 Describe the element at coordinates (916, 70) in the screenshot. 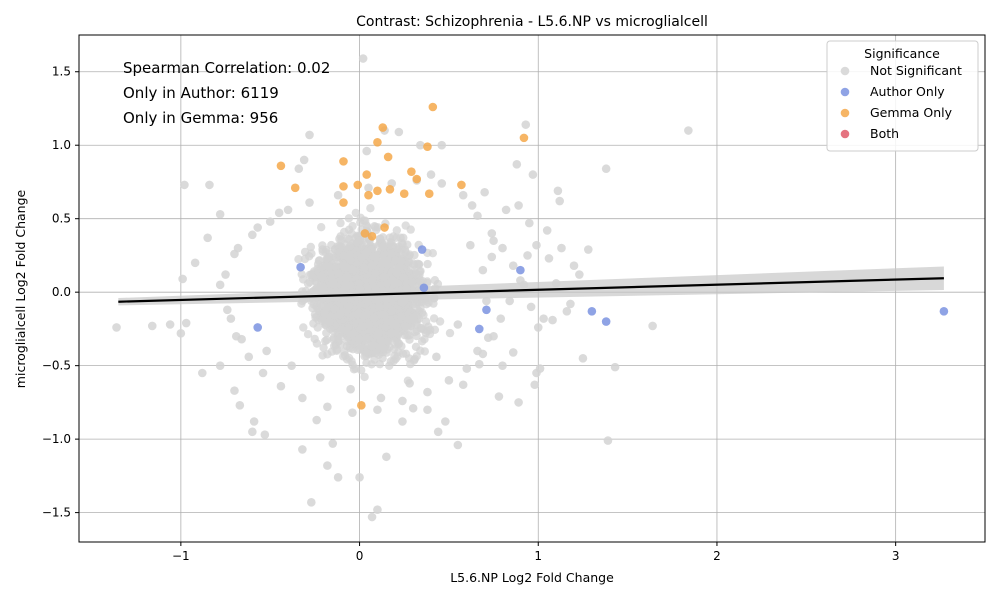

I see `legend-label: Not Significant` at that location.